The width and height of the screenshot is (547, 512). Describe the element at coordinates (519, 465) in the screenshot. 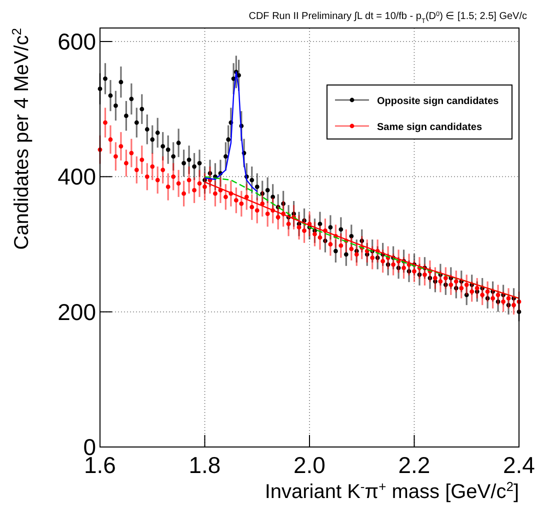

I see `x-tick-label: 2.4` at that location.